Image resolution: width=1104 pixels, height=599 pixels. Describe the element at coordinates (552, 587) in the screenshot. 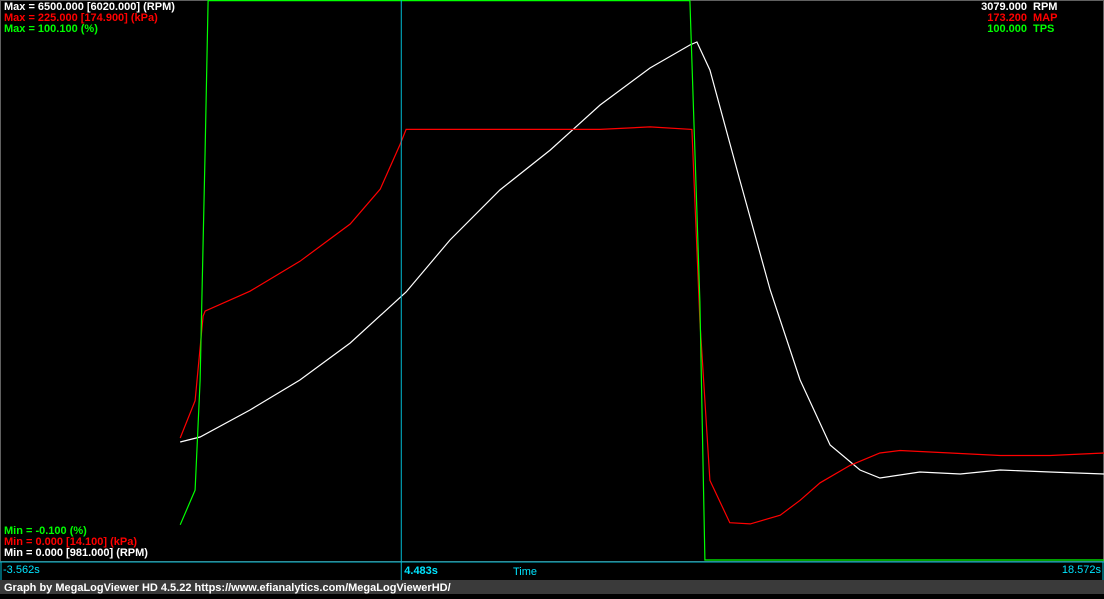

I see `footer-bar` at that location.